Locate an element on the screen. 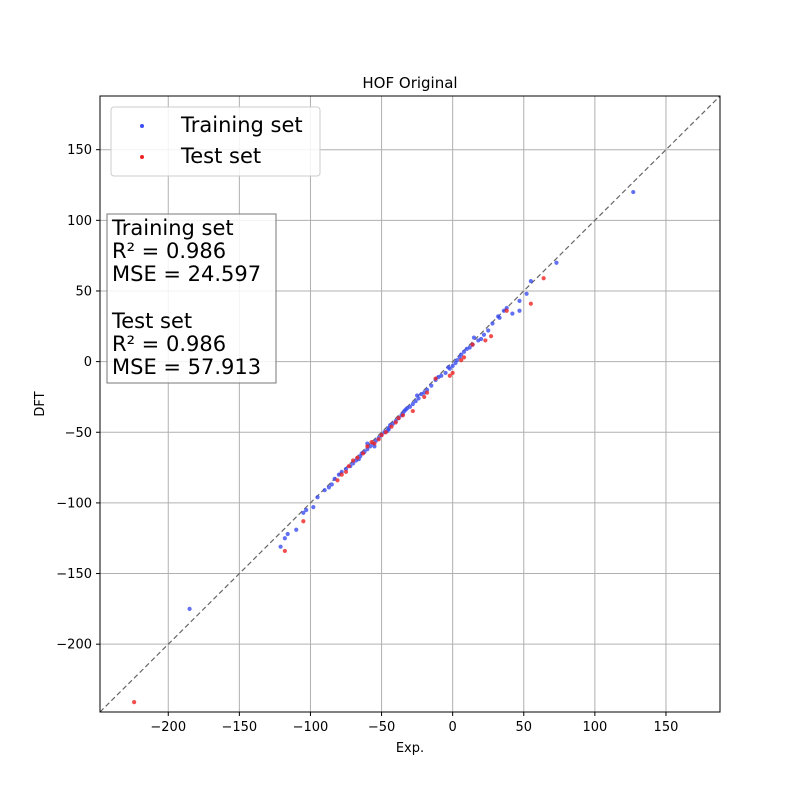 Image resolution: width=800 pixels, height=800 pixels. stats-training-mse: MSE = 24.597 is located at coordinates (186, 274).